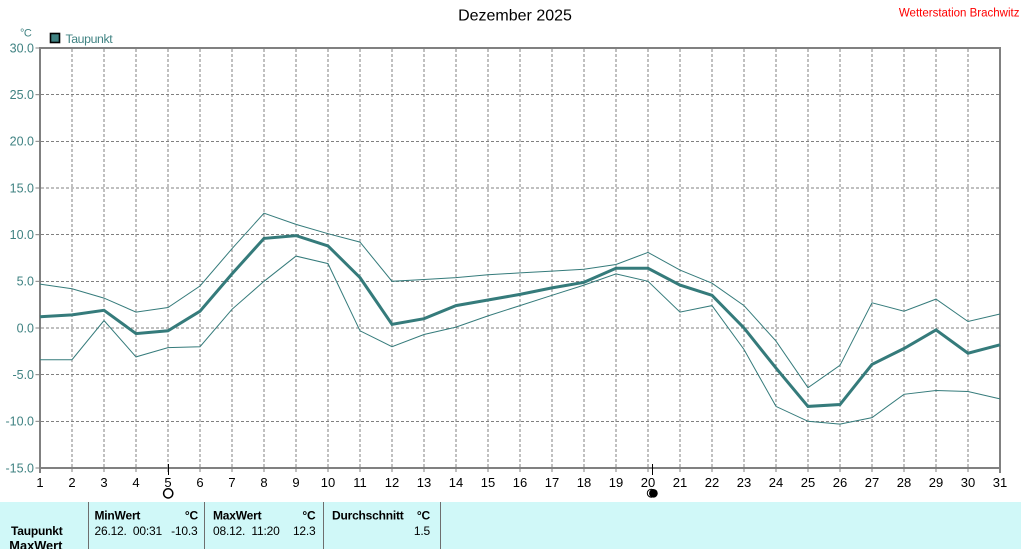  What do you see at coordinates (616, 482) in the screenshot?
I see `svg-text: 19` at bounding box center [616, 482].